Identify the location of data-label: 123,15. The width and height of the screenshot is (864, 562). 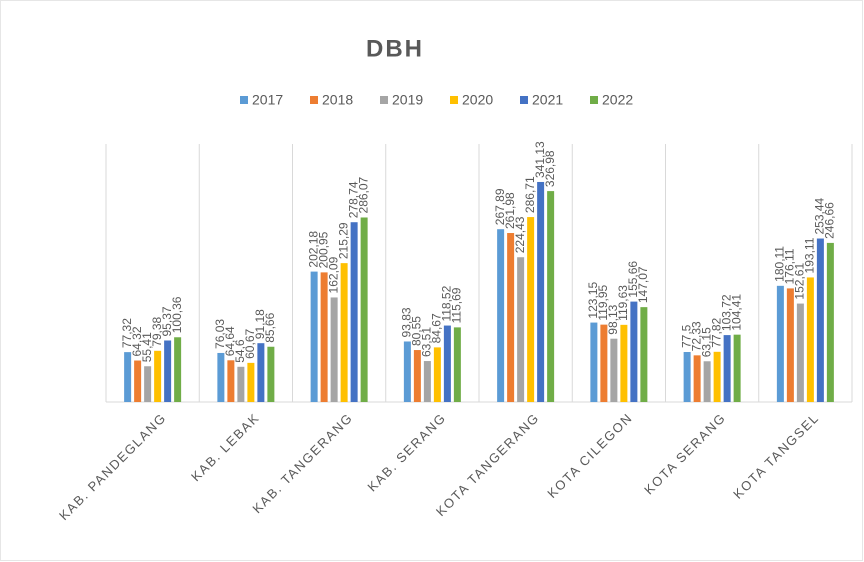
(593, 300).